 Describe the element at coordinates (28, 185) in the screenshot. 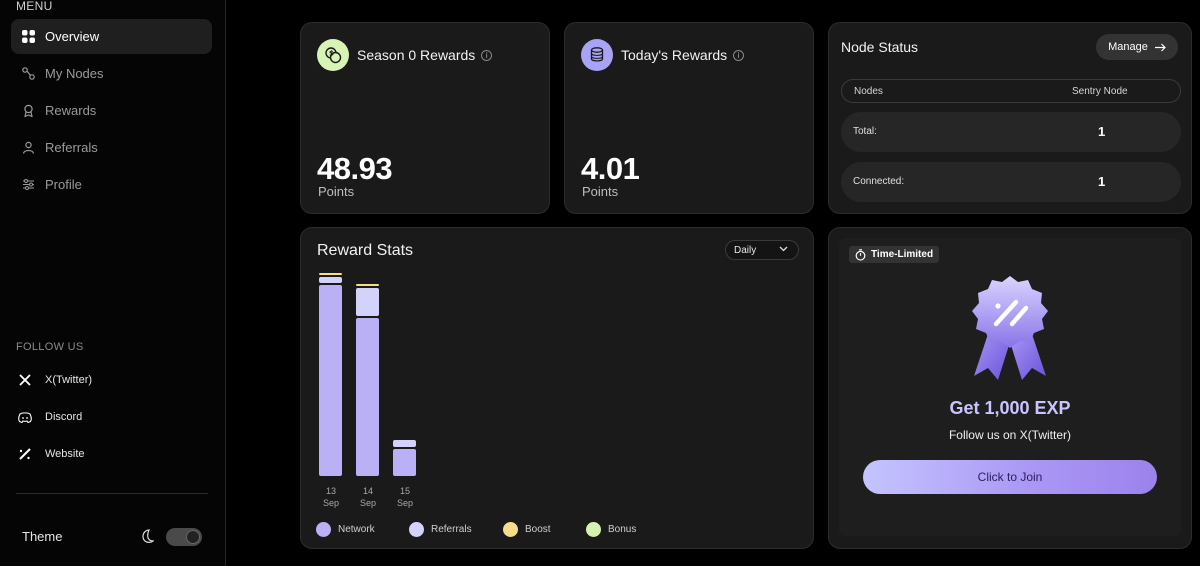

I see `sliders-icon` at that location.